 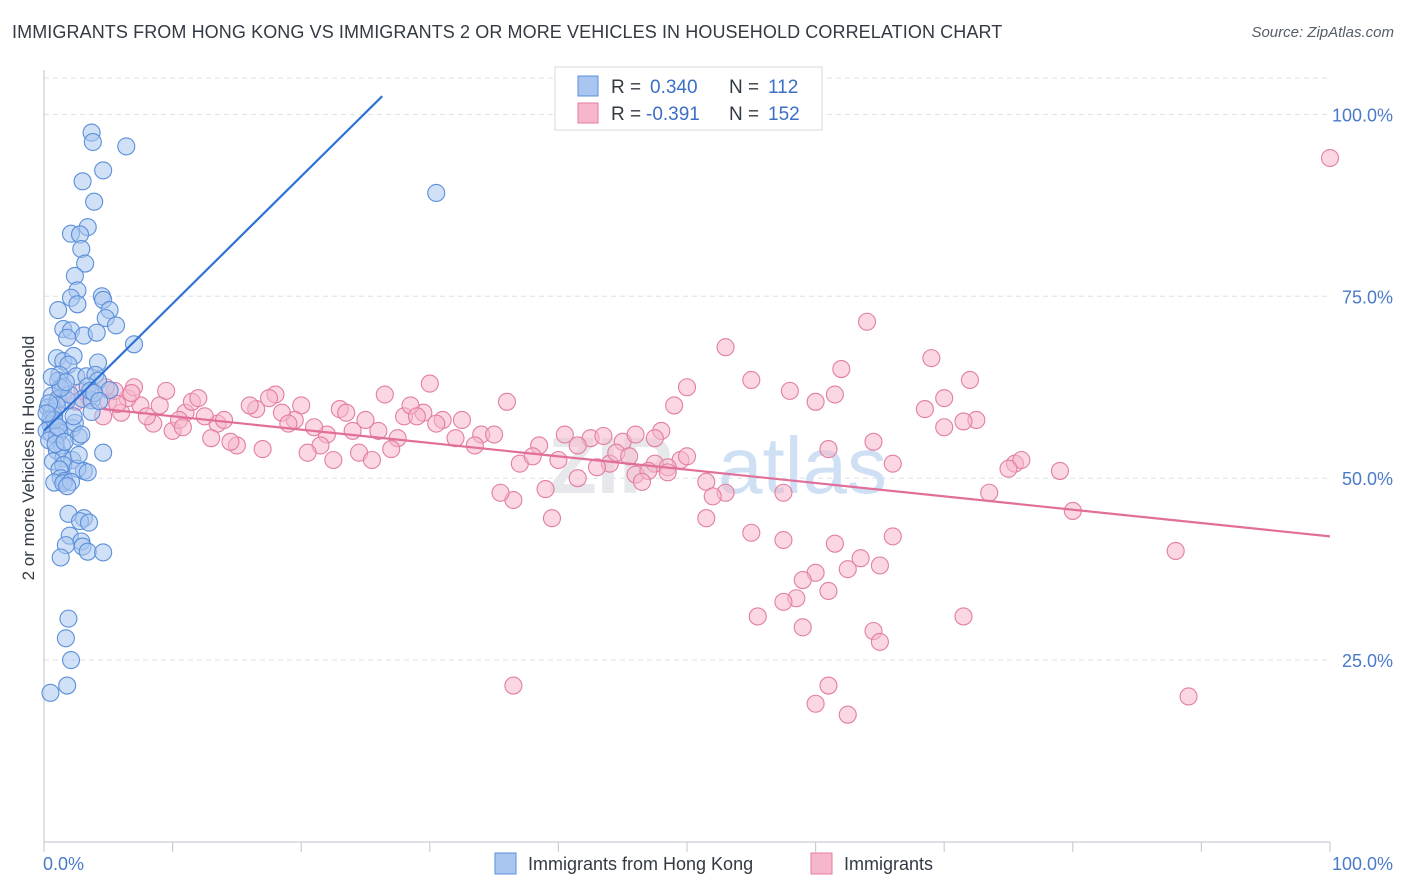 I want to click on trend-line-immigrants, so click(x=717, y=472).